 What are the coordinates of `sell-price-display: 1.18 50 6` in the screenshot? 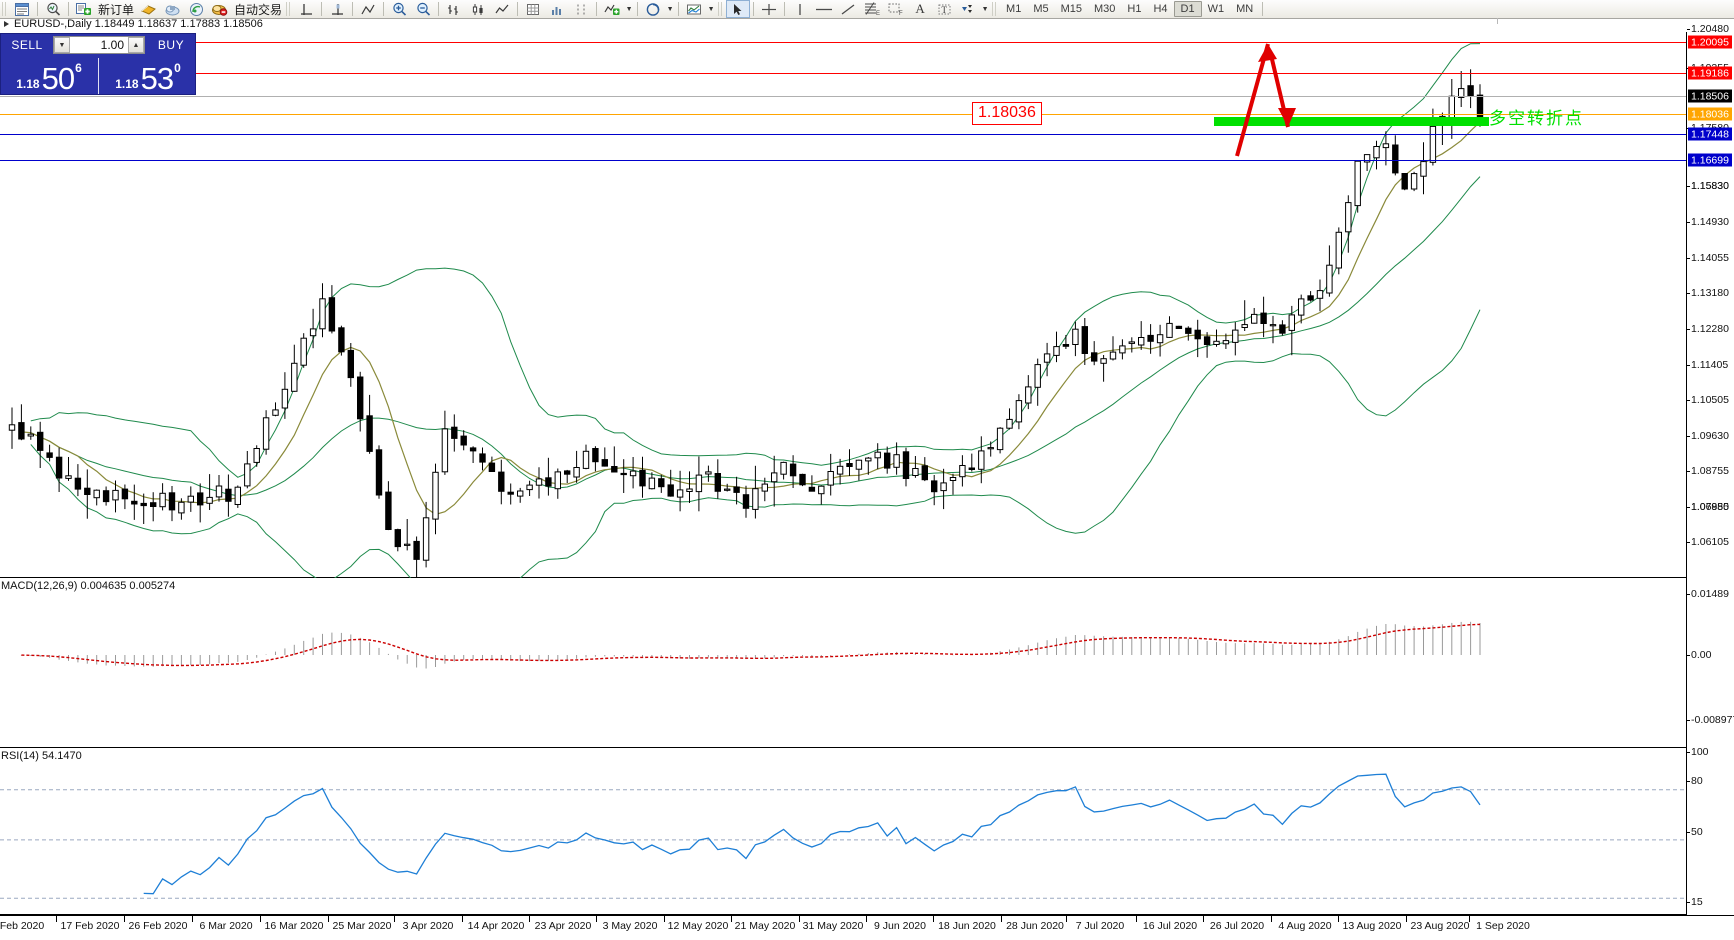 It's located at (49, 76).